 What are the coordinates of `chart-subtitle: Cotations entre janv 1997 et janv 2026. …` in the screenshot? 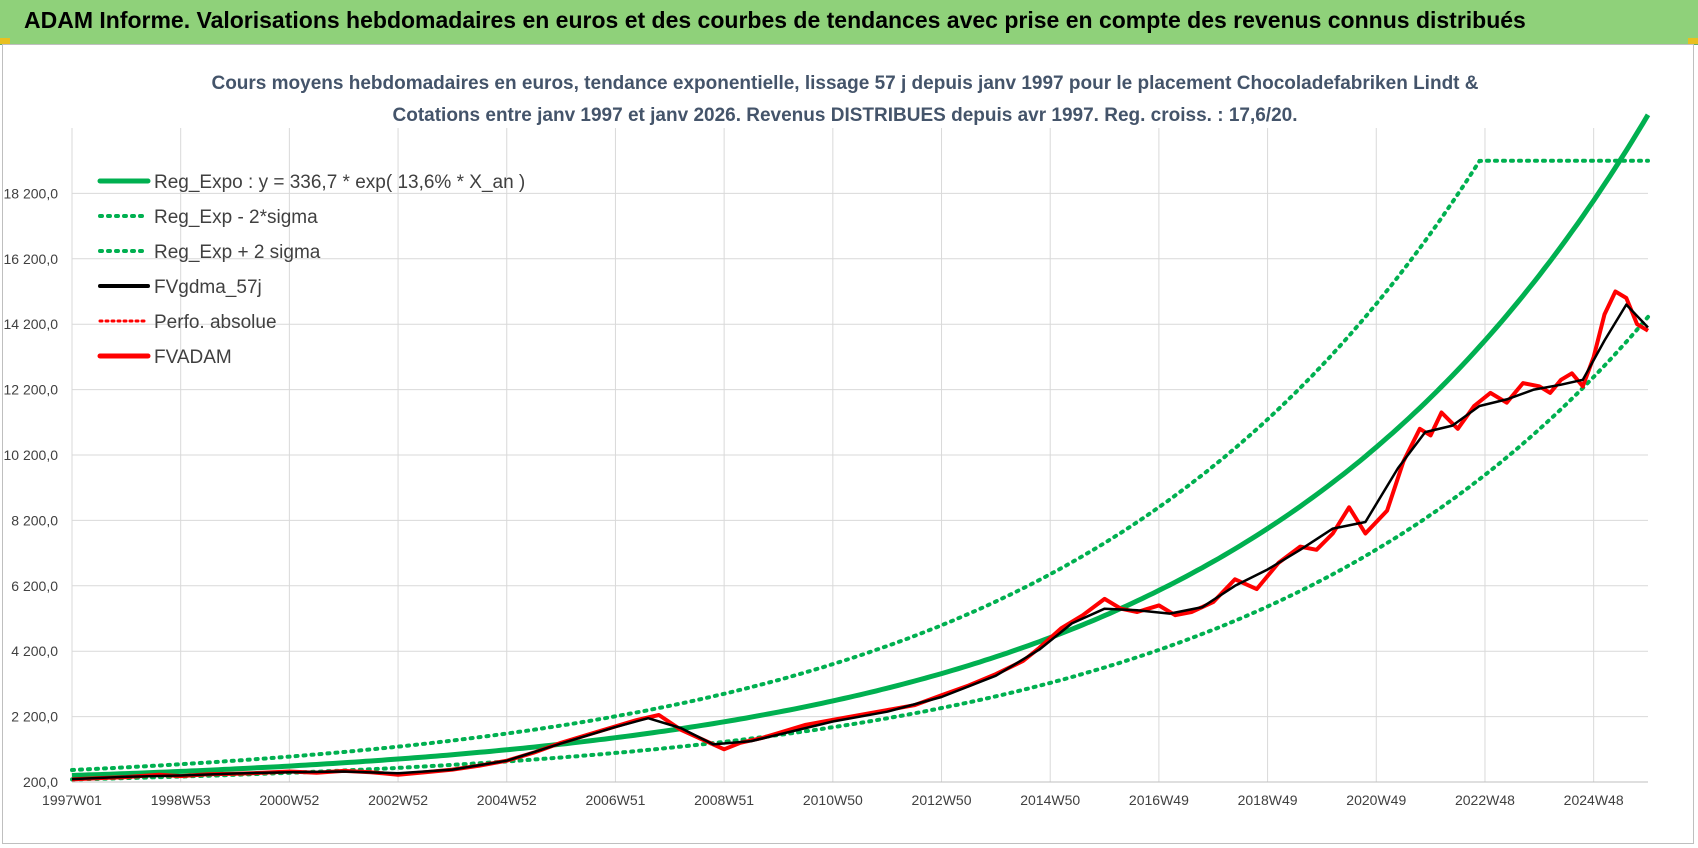 It's located at (845, 115).